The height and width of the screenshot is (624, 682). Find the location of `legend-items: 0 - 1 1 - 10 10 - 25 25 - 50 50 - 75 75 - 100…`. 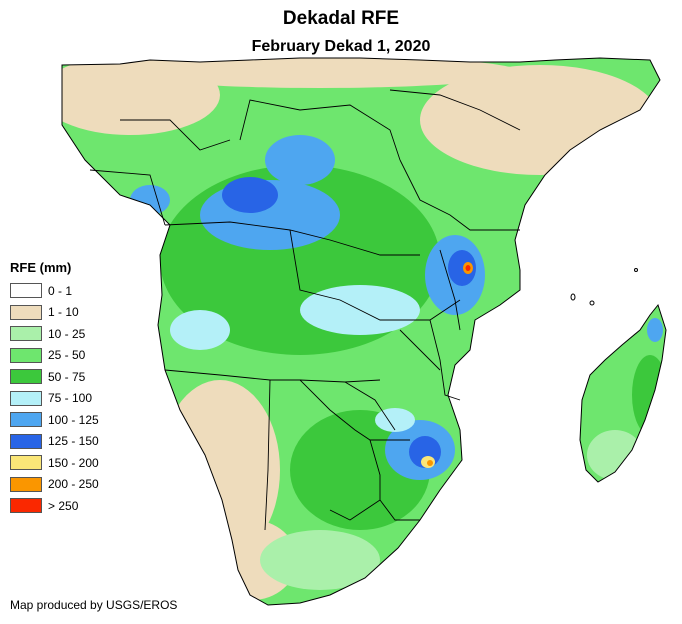

legend-items: 0 - 1 1 - 10 10 - 25 25 - 50 50 - 75 75 - 100… is located at coordinates (54, 398).